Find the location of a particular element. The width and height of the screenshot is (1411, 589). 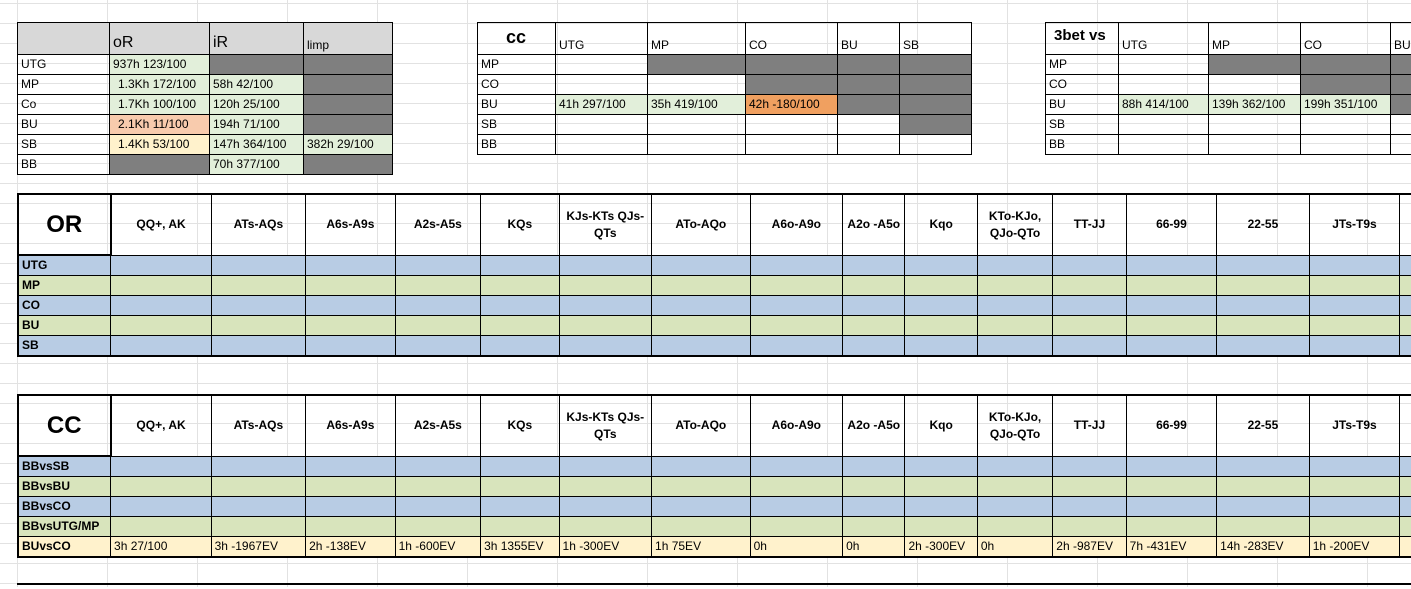

hand-col-header: 22-55 is located at coordinates (1263, 224).